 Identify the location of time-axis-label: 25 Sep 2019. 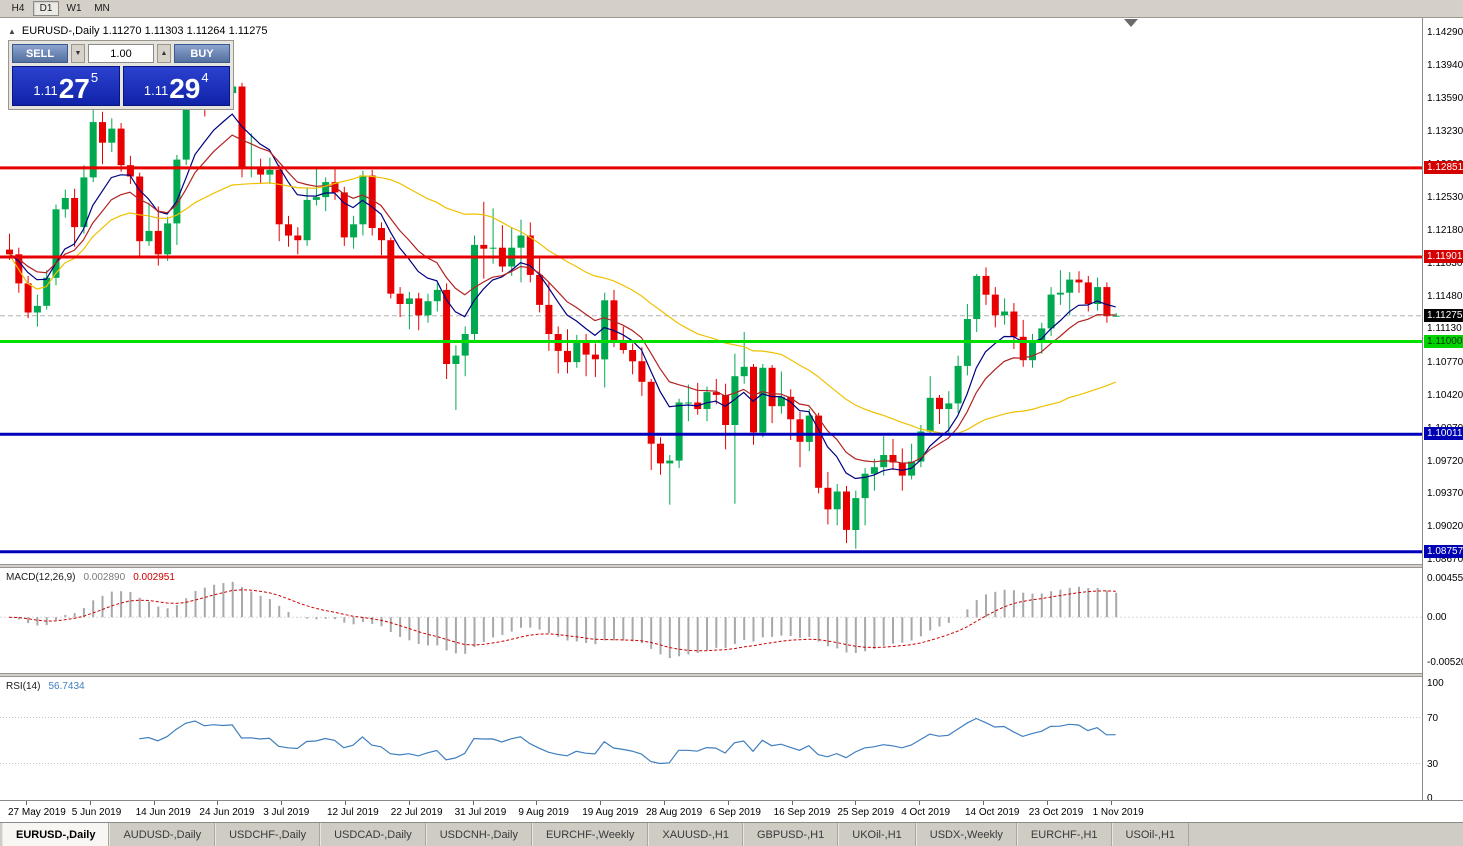
(866, 812).